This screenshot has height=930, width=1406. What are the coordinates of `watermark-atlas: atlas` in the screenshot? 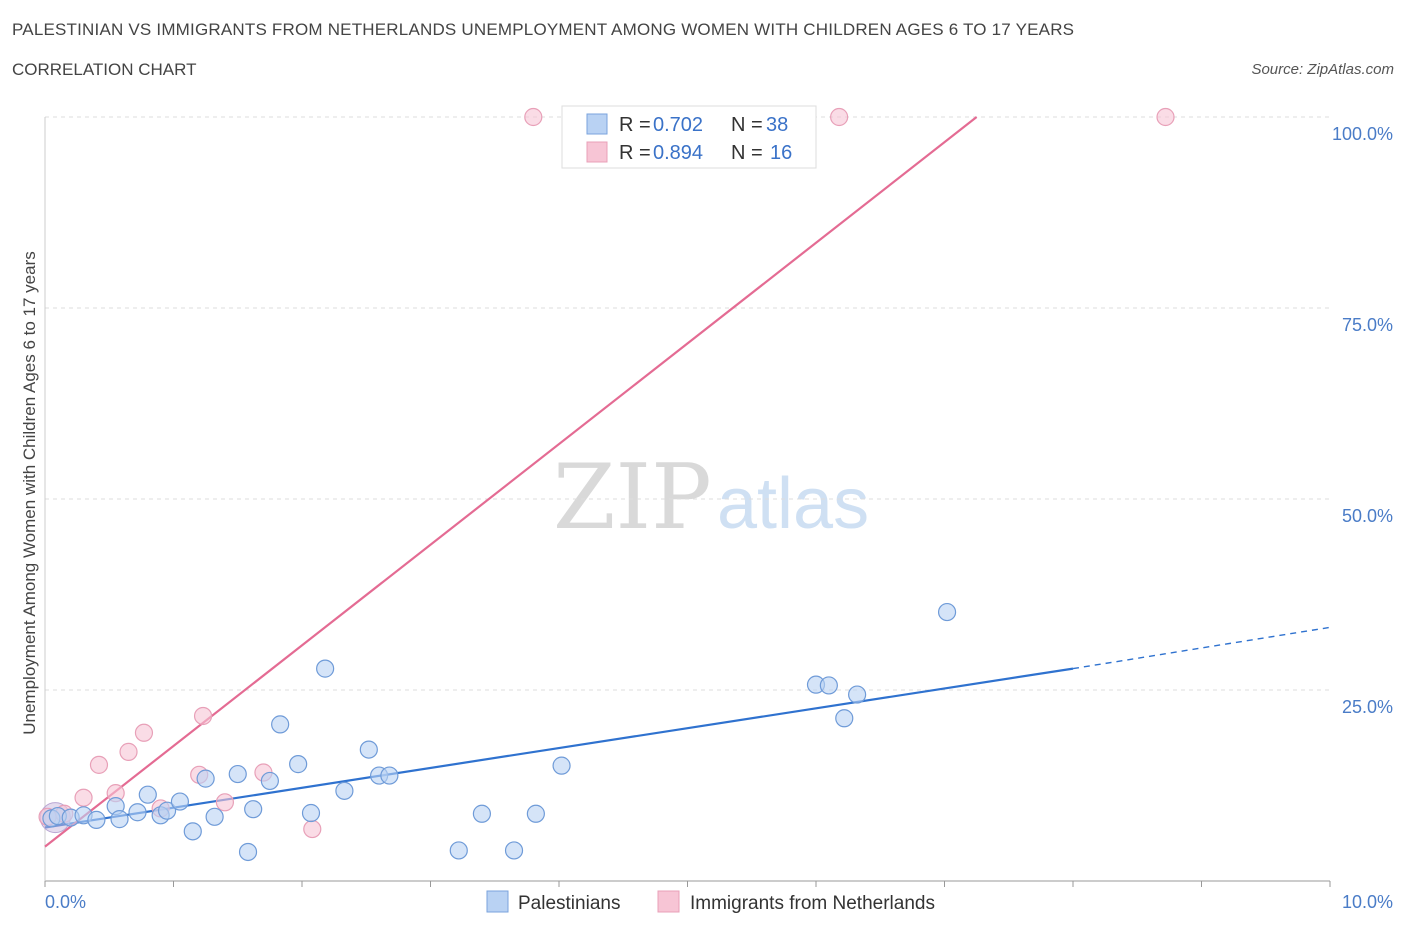 It's located at (793, 504).